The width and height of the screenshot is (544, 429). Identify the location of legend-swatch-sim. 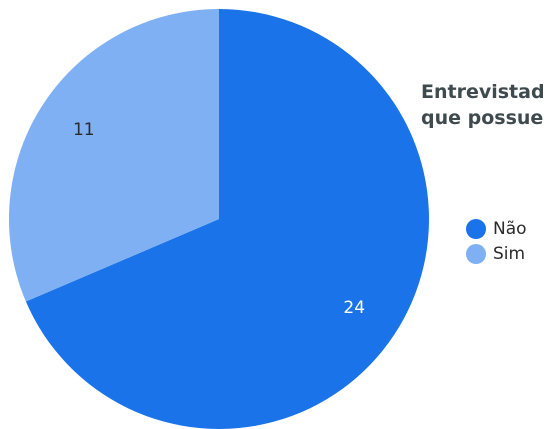
(476, 253).